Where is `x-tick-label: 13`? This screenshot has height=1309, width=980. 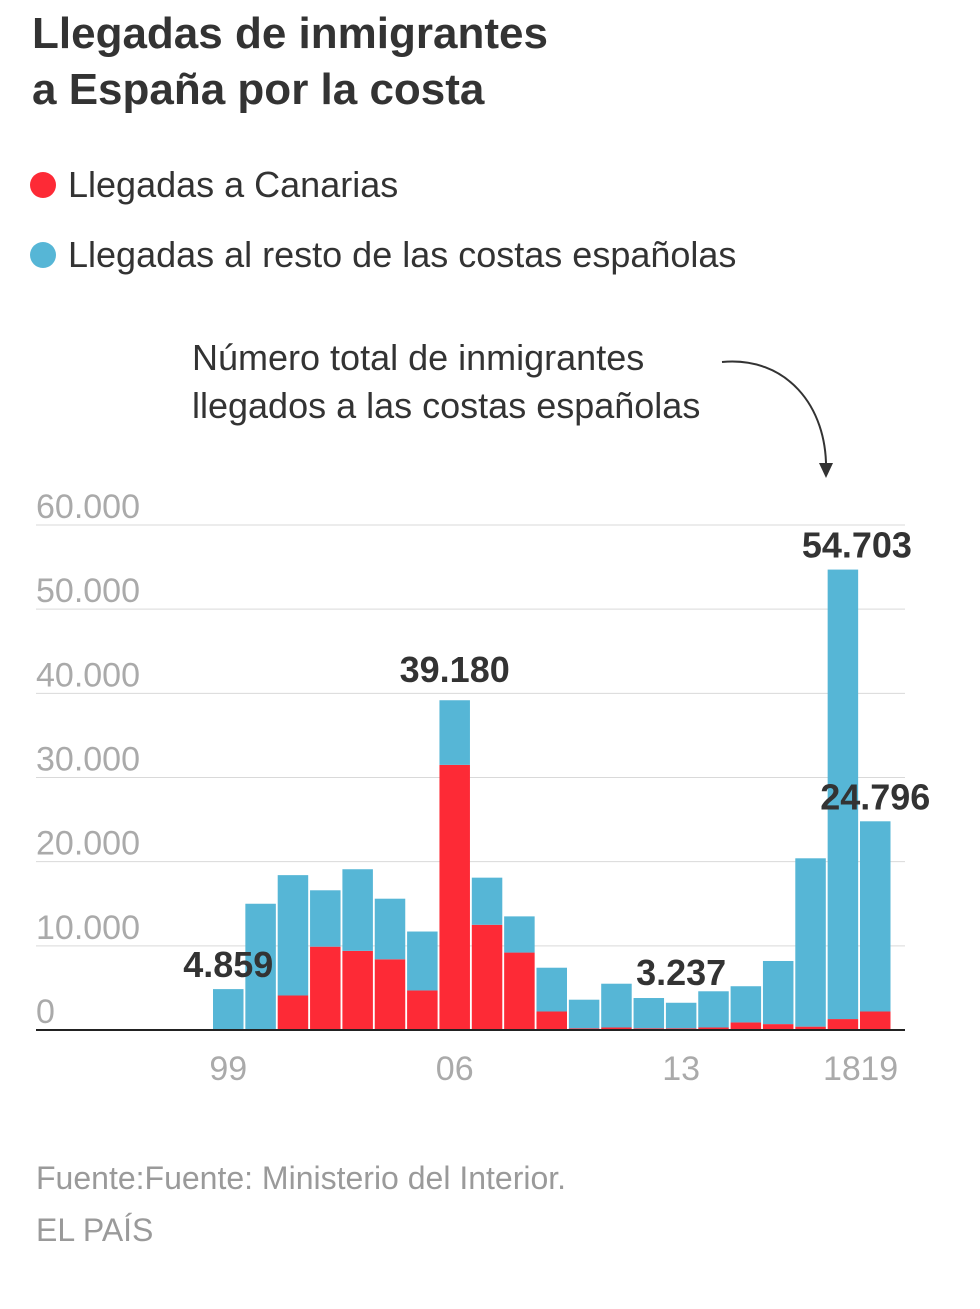 x-tick-label: 13 is located at coordinates (681, 1069).